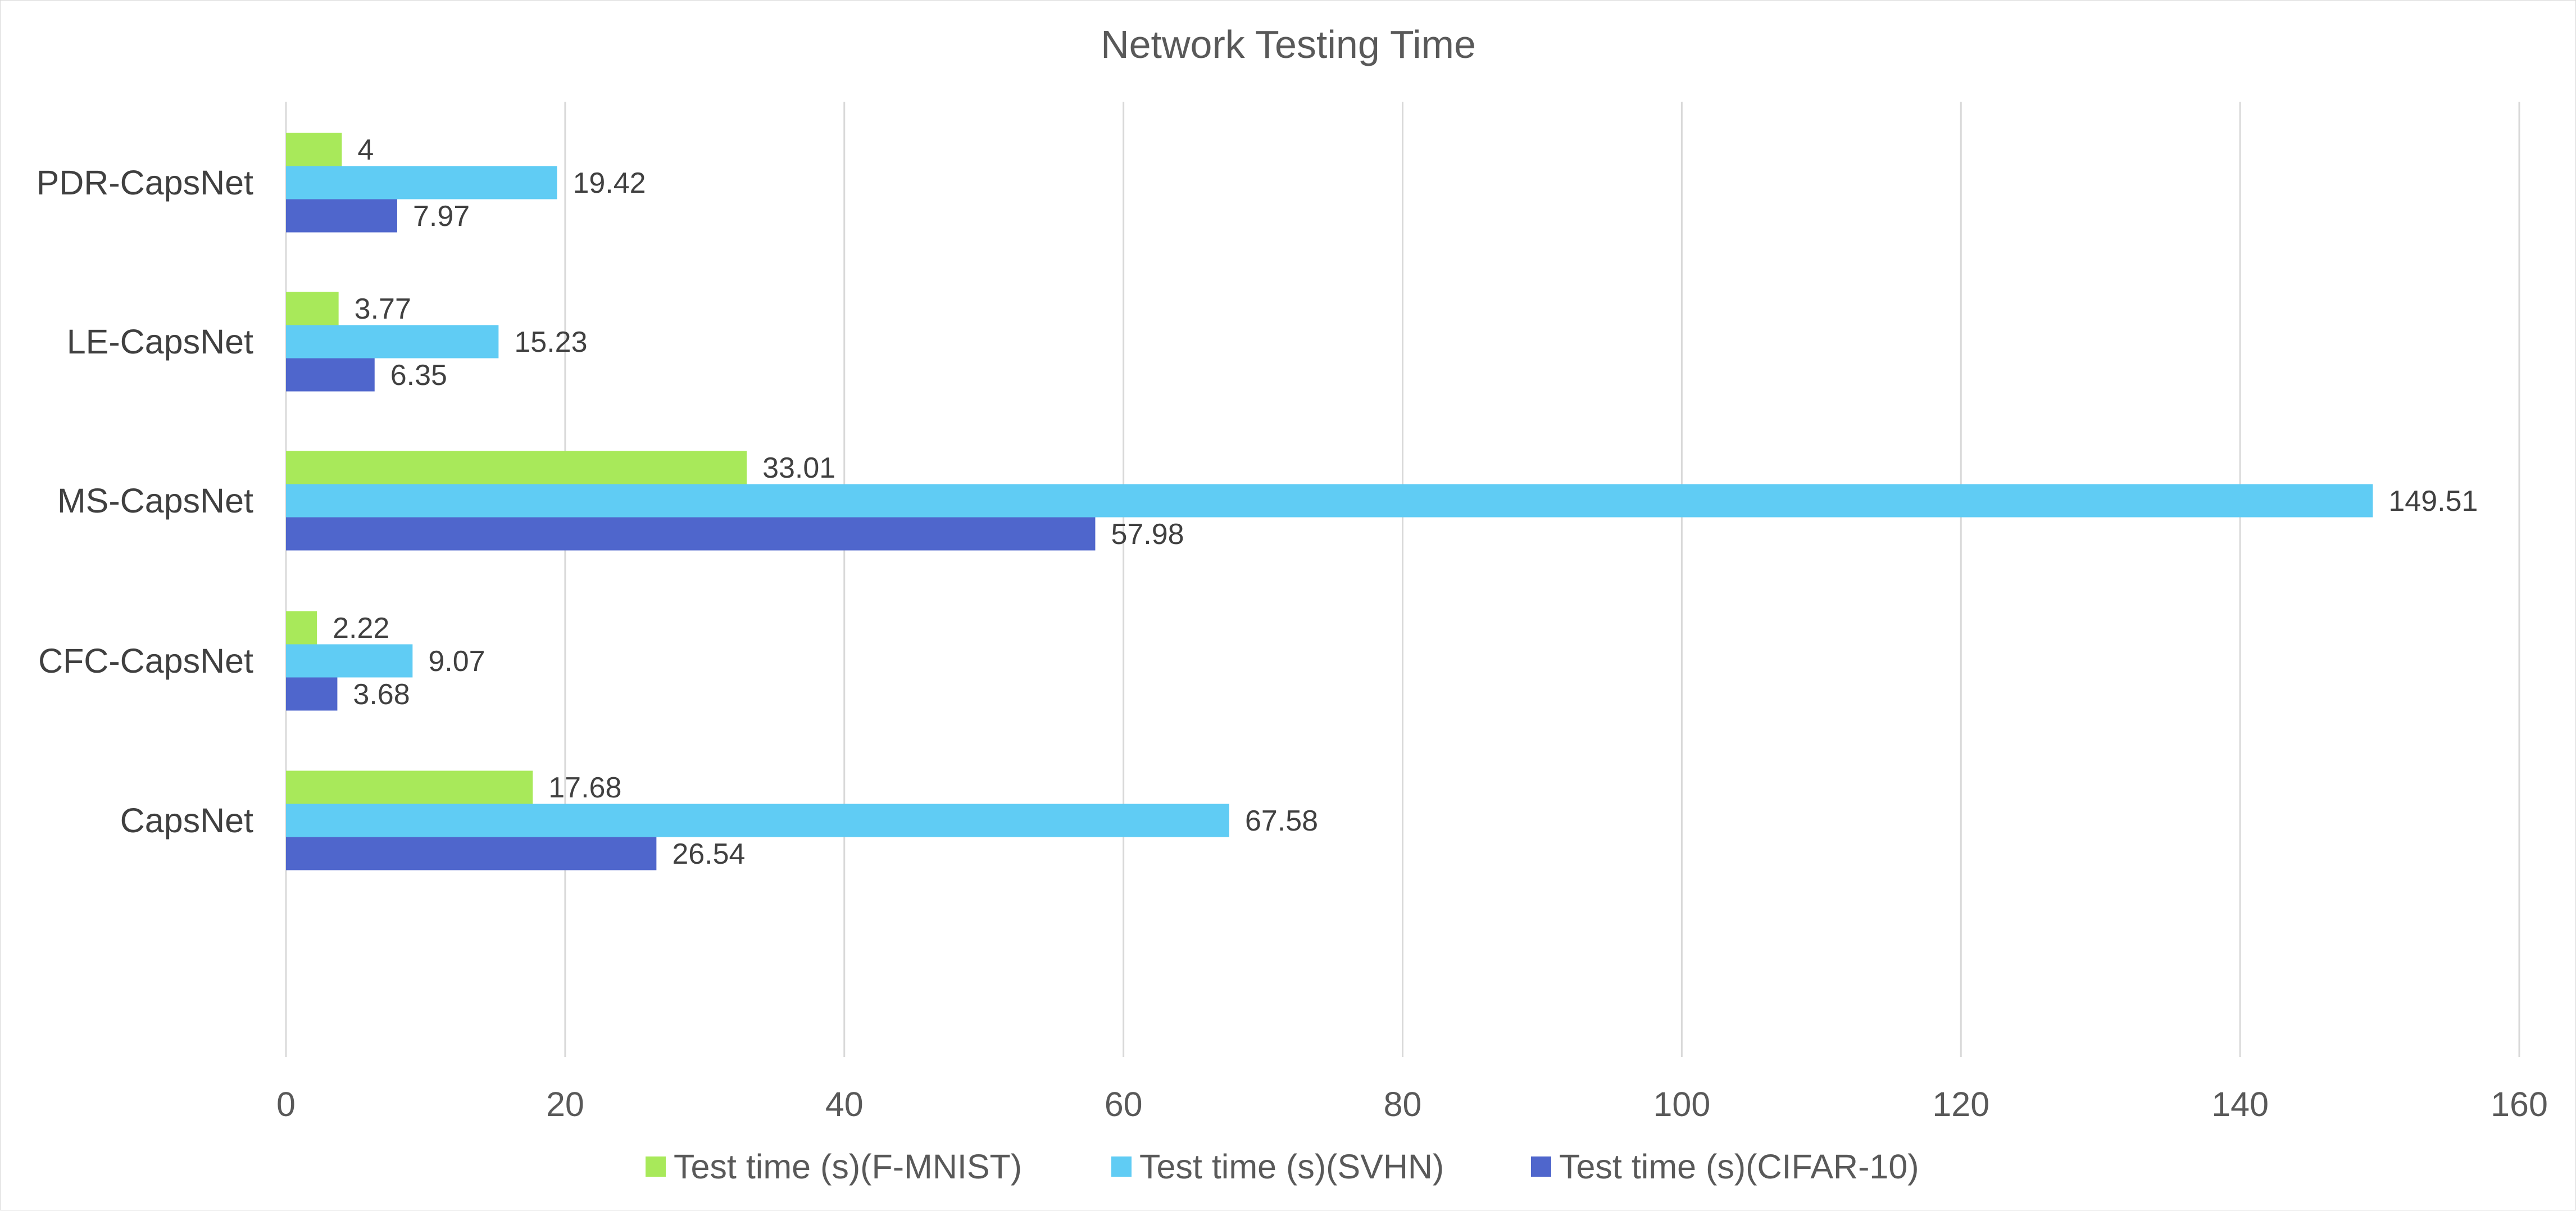 The image size is (2576, 1211). Describe the element at coordinates (1291, 1166) in the screenshot. I see `legend-label-test-time-s-svhn: Test time (s)(SVHN)` at that location.